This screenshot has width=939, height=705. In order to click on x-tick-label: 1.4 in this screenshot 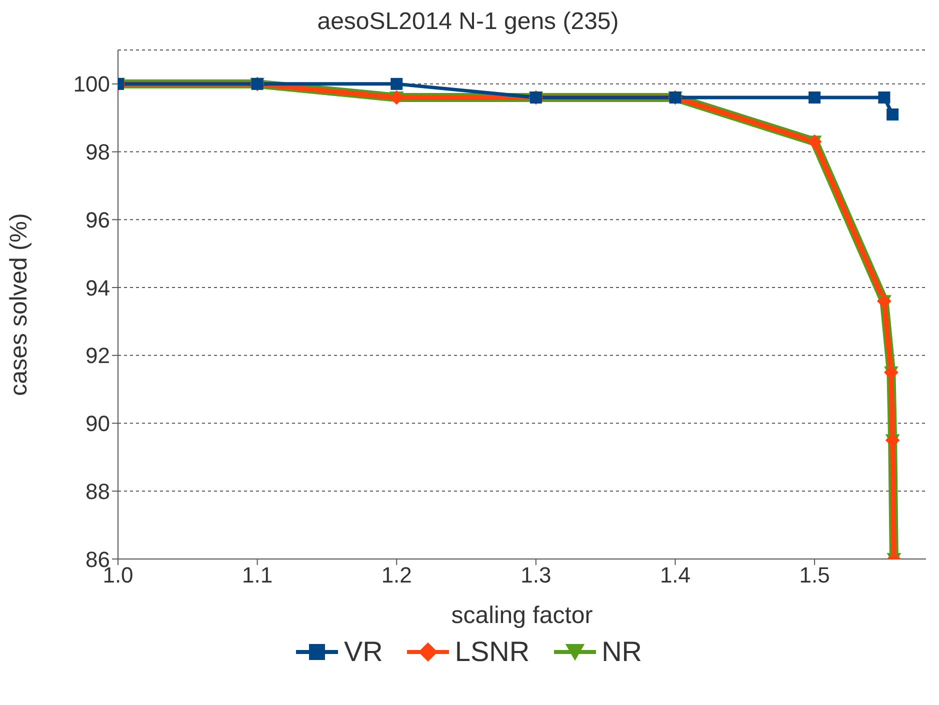, I will do `click(675, 575)`.